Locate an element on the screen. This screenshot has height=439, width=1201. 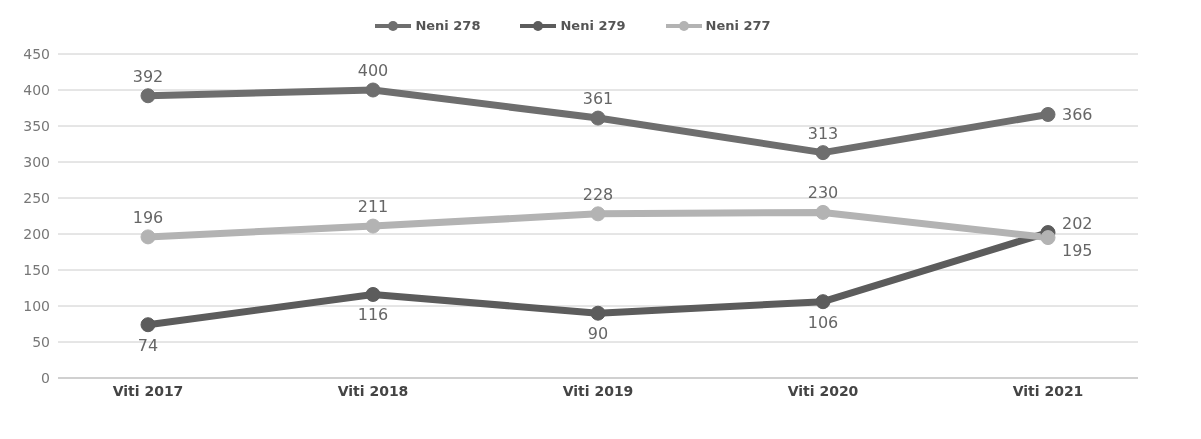
y-tick-label: 450 is located at coordinates (36, 53).